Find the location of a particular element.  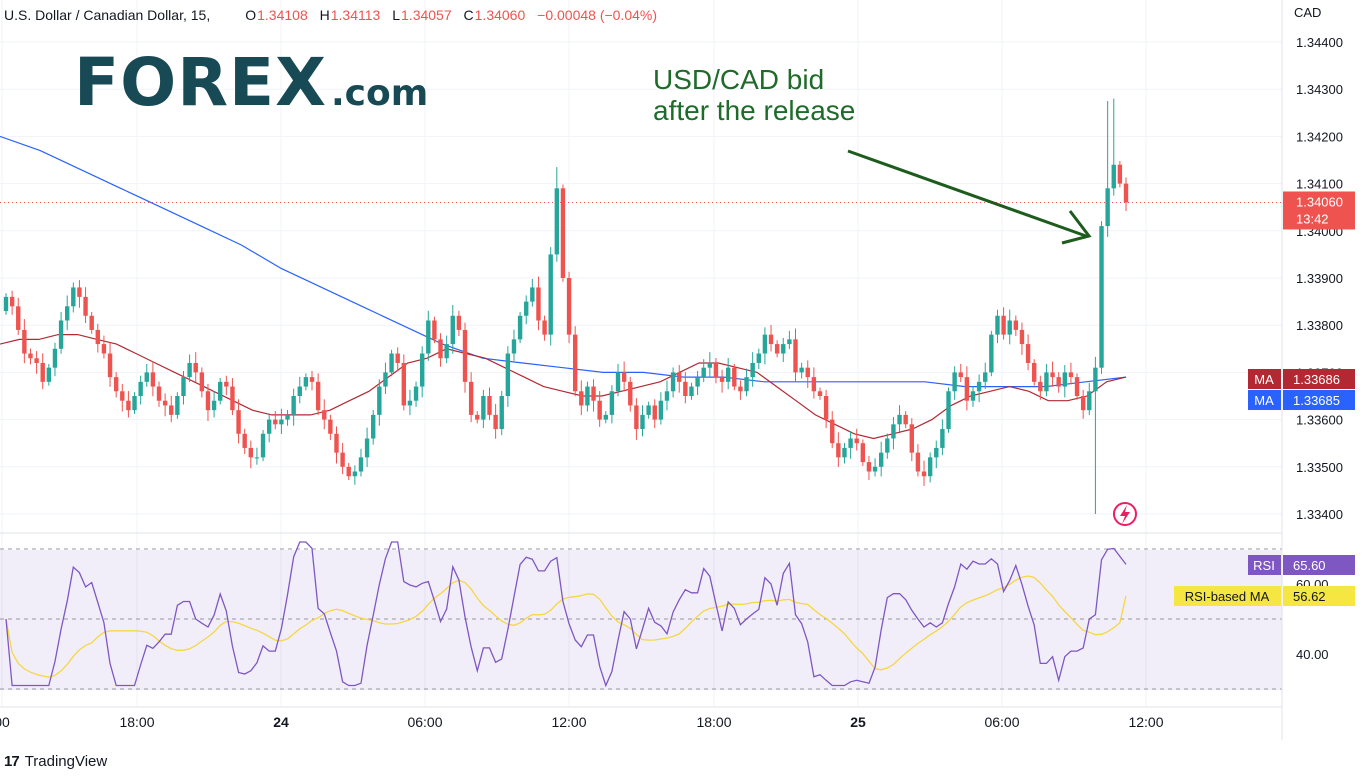

rsi-value: 65.60 is located at coordinates (1309, 565).